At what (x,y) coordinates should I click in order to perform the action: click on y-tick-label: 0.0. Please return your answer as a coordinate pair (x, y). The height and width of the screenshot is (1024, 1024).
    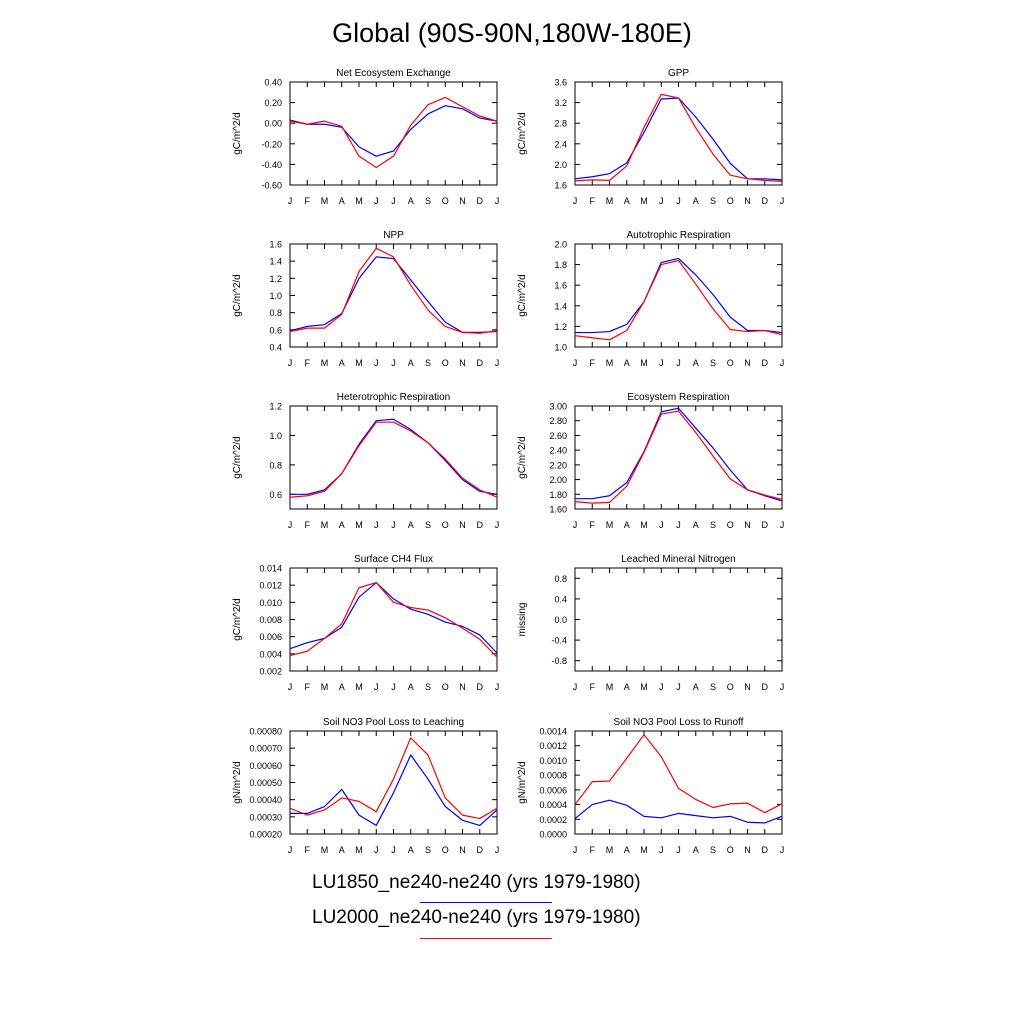
    Looking at the image, I should click on (560, 620).